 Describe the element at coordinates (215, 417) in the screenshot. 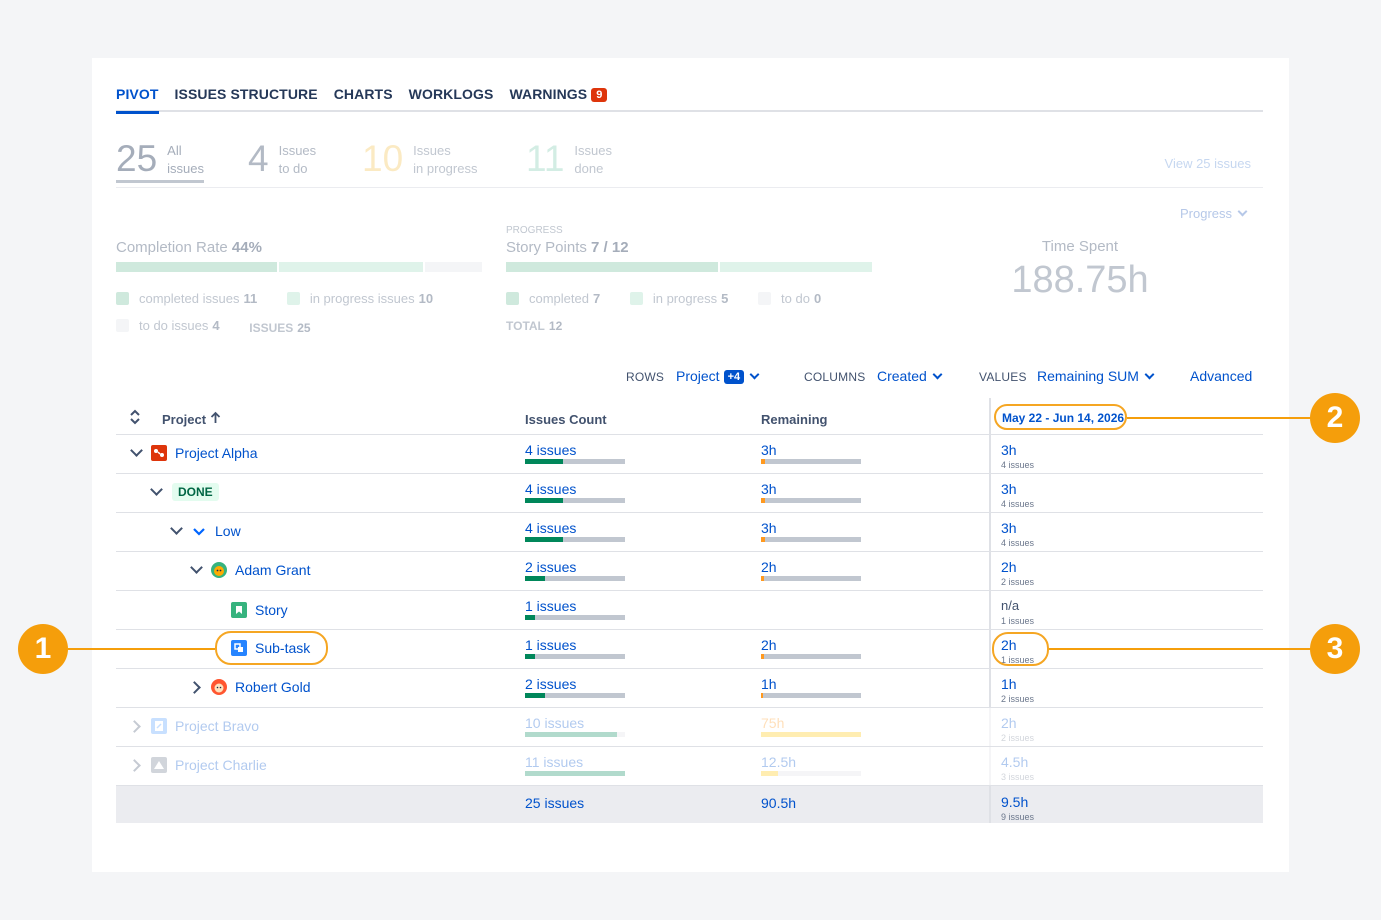

I see `sort-ascending-icon` at that location.